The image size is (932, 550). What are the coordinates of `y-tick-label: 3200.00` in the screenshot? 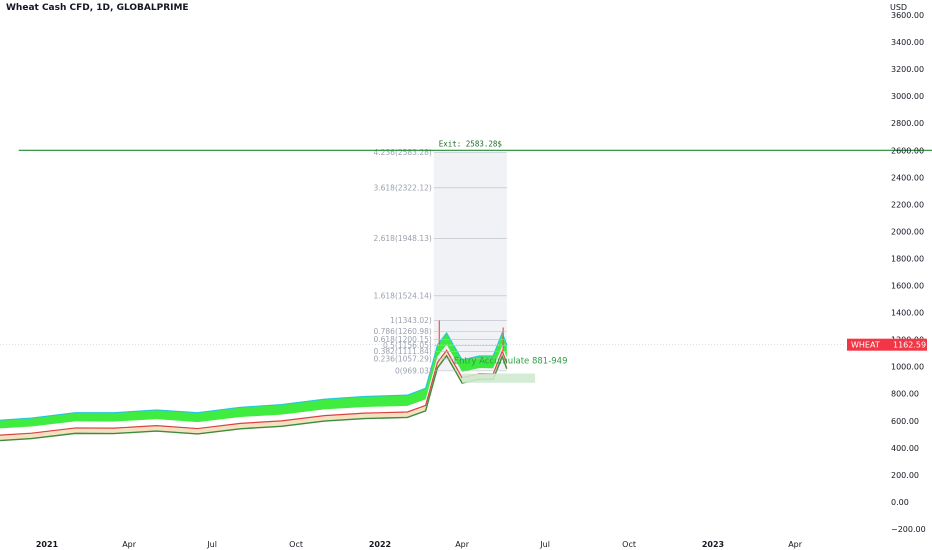 It's located at (907, 69).